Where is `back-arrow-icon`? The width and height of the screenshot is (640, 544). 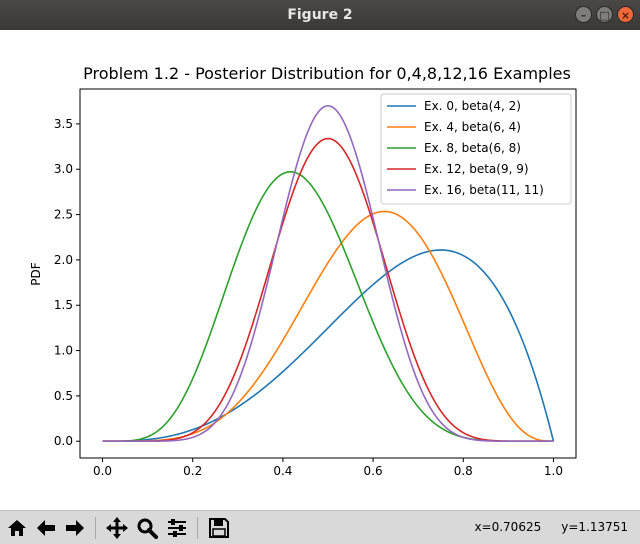 back-arrow-icon is located at coordinates (45, 527).